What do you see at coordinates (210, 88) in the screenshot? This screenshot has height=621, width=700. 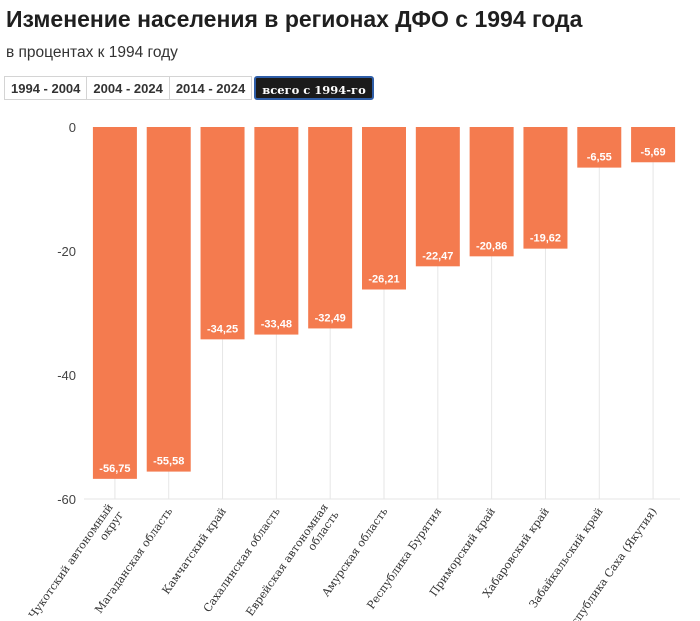 I see `tab-2014-2024: 2014 - 2024` at bounding box center [210, 88].